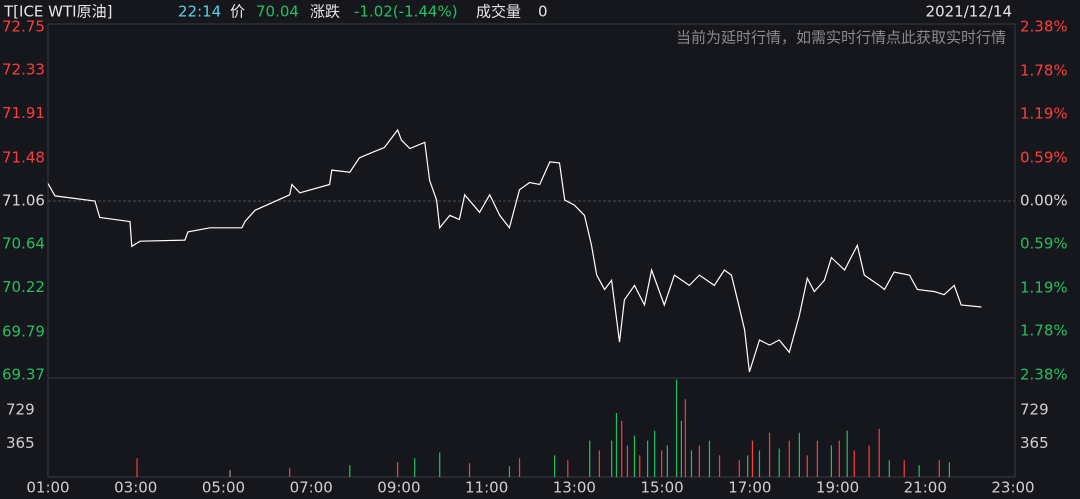 This screenshot has width=1080, height=499. What do you see at coordinates (311, 488) in the screenshot?
I see `x-tick-label: 07:00` at bounding box center [311, 488].